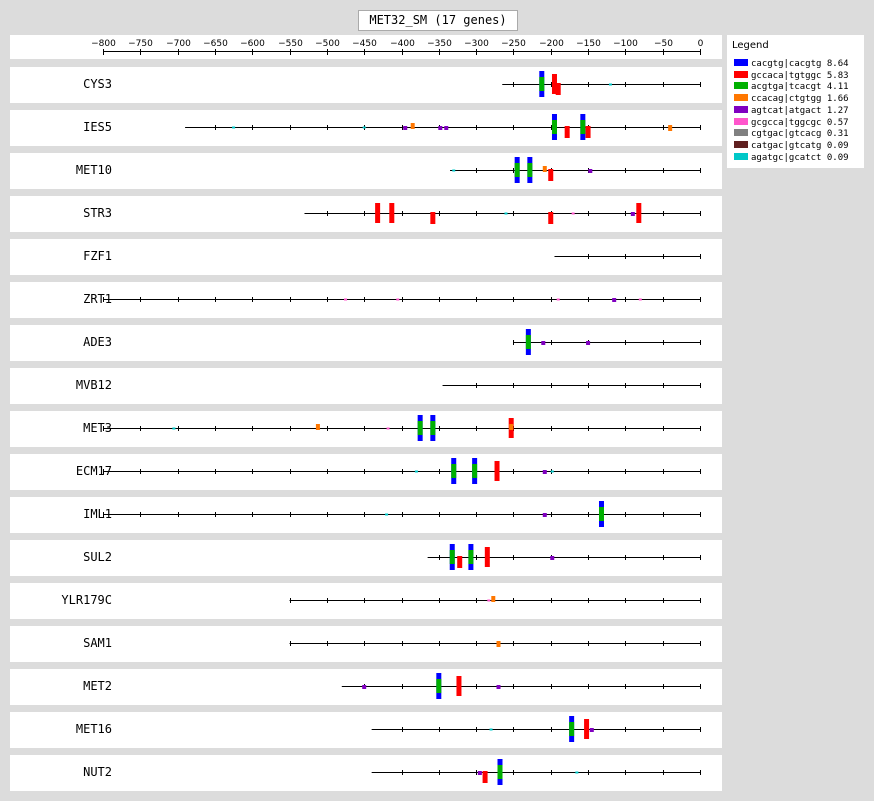  I want to click on gene-row: FZF1, so click(366, 257).